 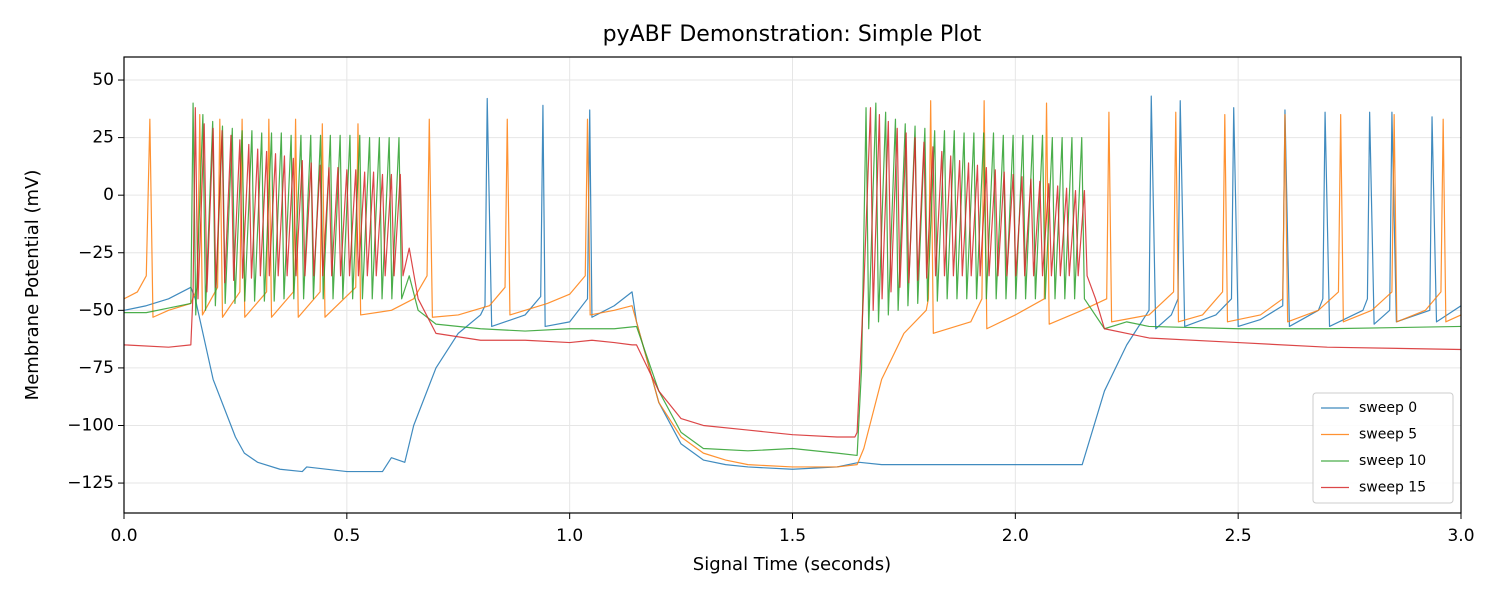 I want to click on x-tick-label: 3.0, so click(x=1460, y=536).